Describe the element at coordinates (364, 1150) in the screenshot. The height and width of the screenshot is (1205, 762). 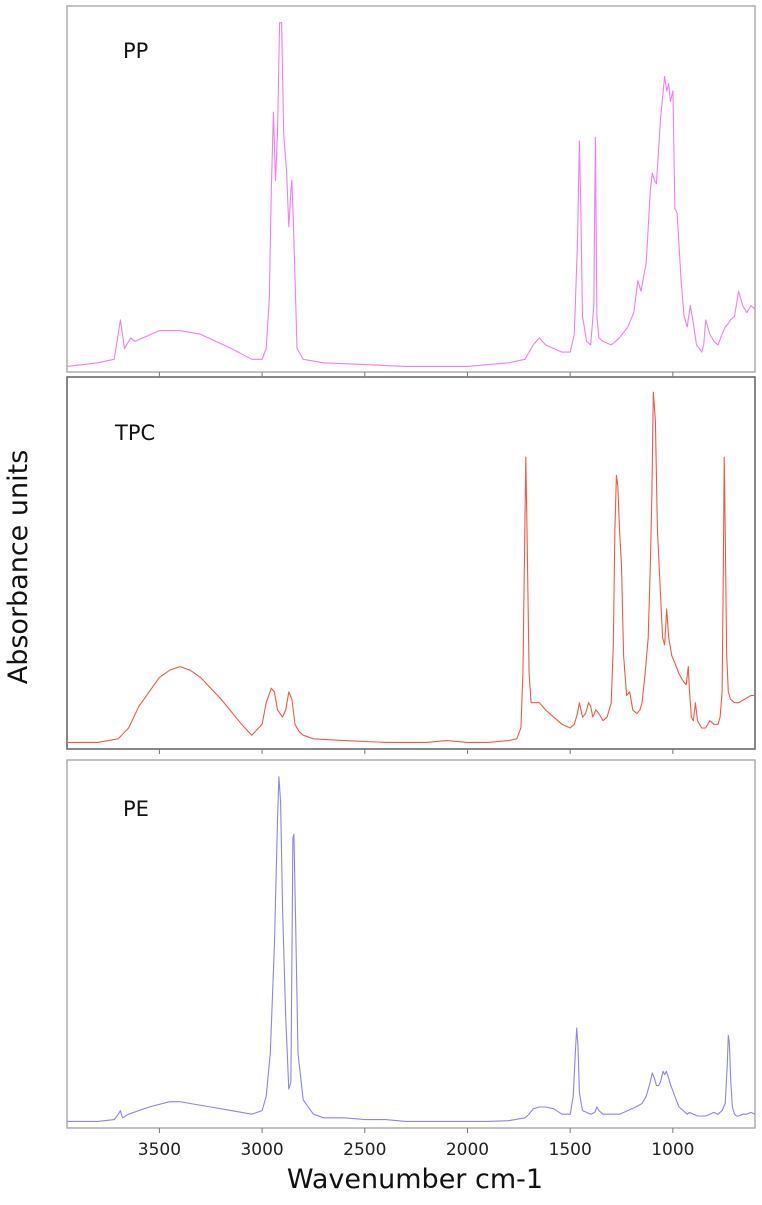
I see `x-tick-label: 2500` at that location.